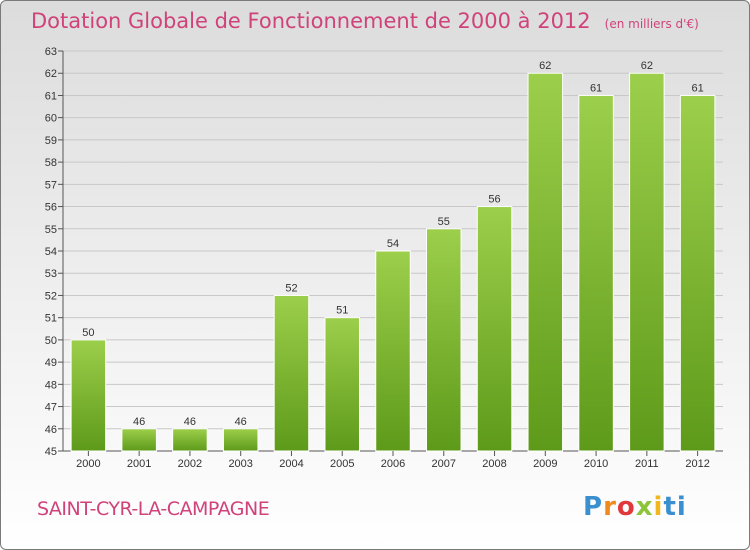 This screenshot has width=750, height=550. What do you see at coordinates (51, 341) in the screenshot?
I see `y-tick-label: 50` at bounding box center [51, 341].